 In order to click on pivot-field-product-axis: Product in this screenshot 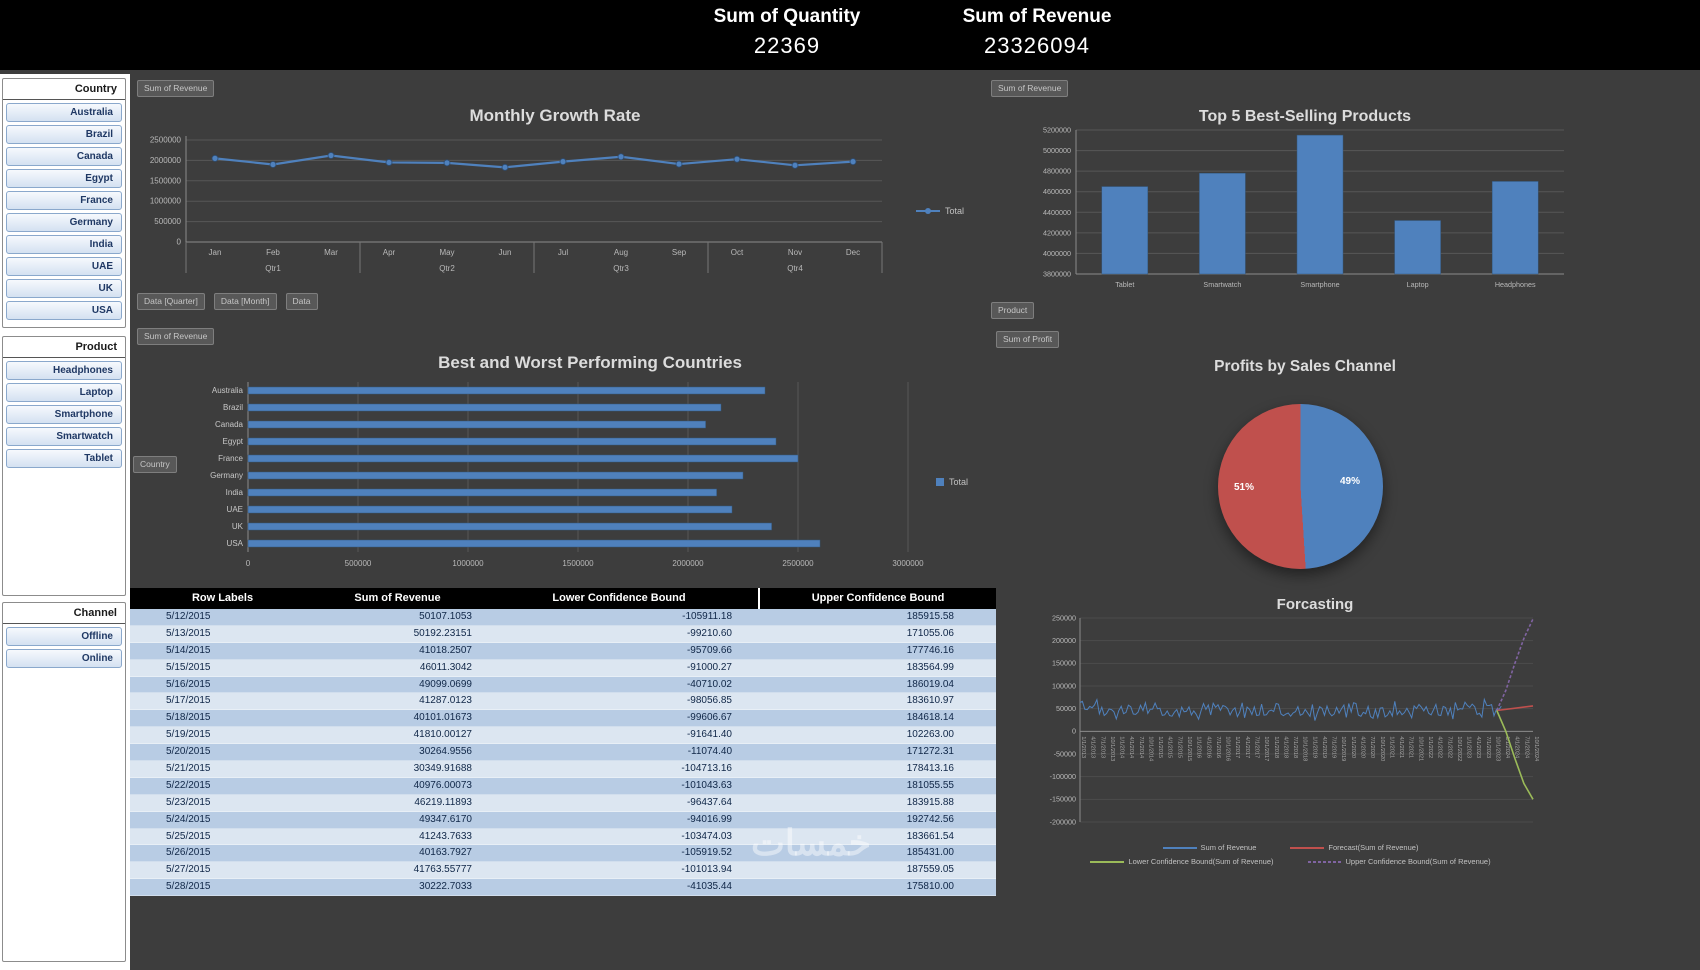, I will do `click(1013, 310)`.